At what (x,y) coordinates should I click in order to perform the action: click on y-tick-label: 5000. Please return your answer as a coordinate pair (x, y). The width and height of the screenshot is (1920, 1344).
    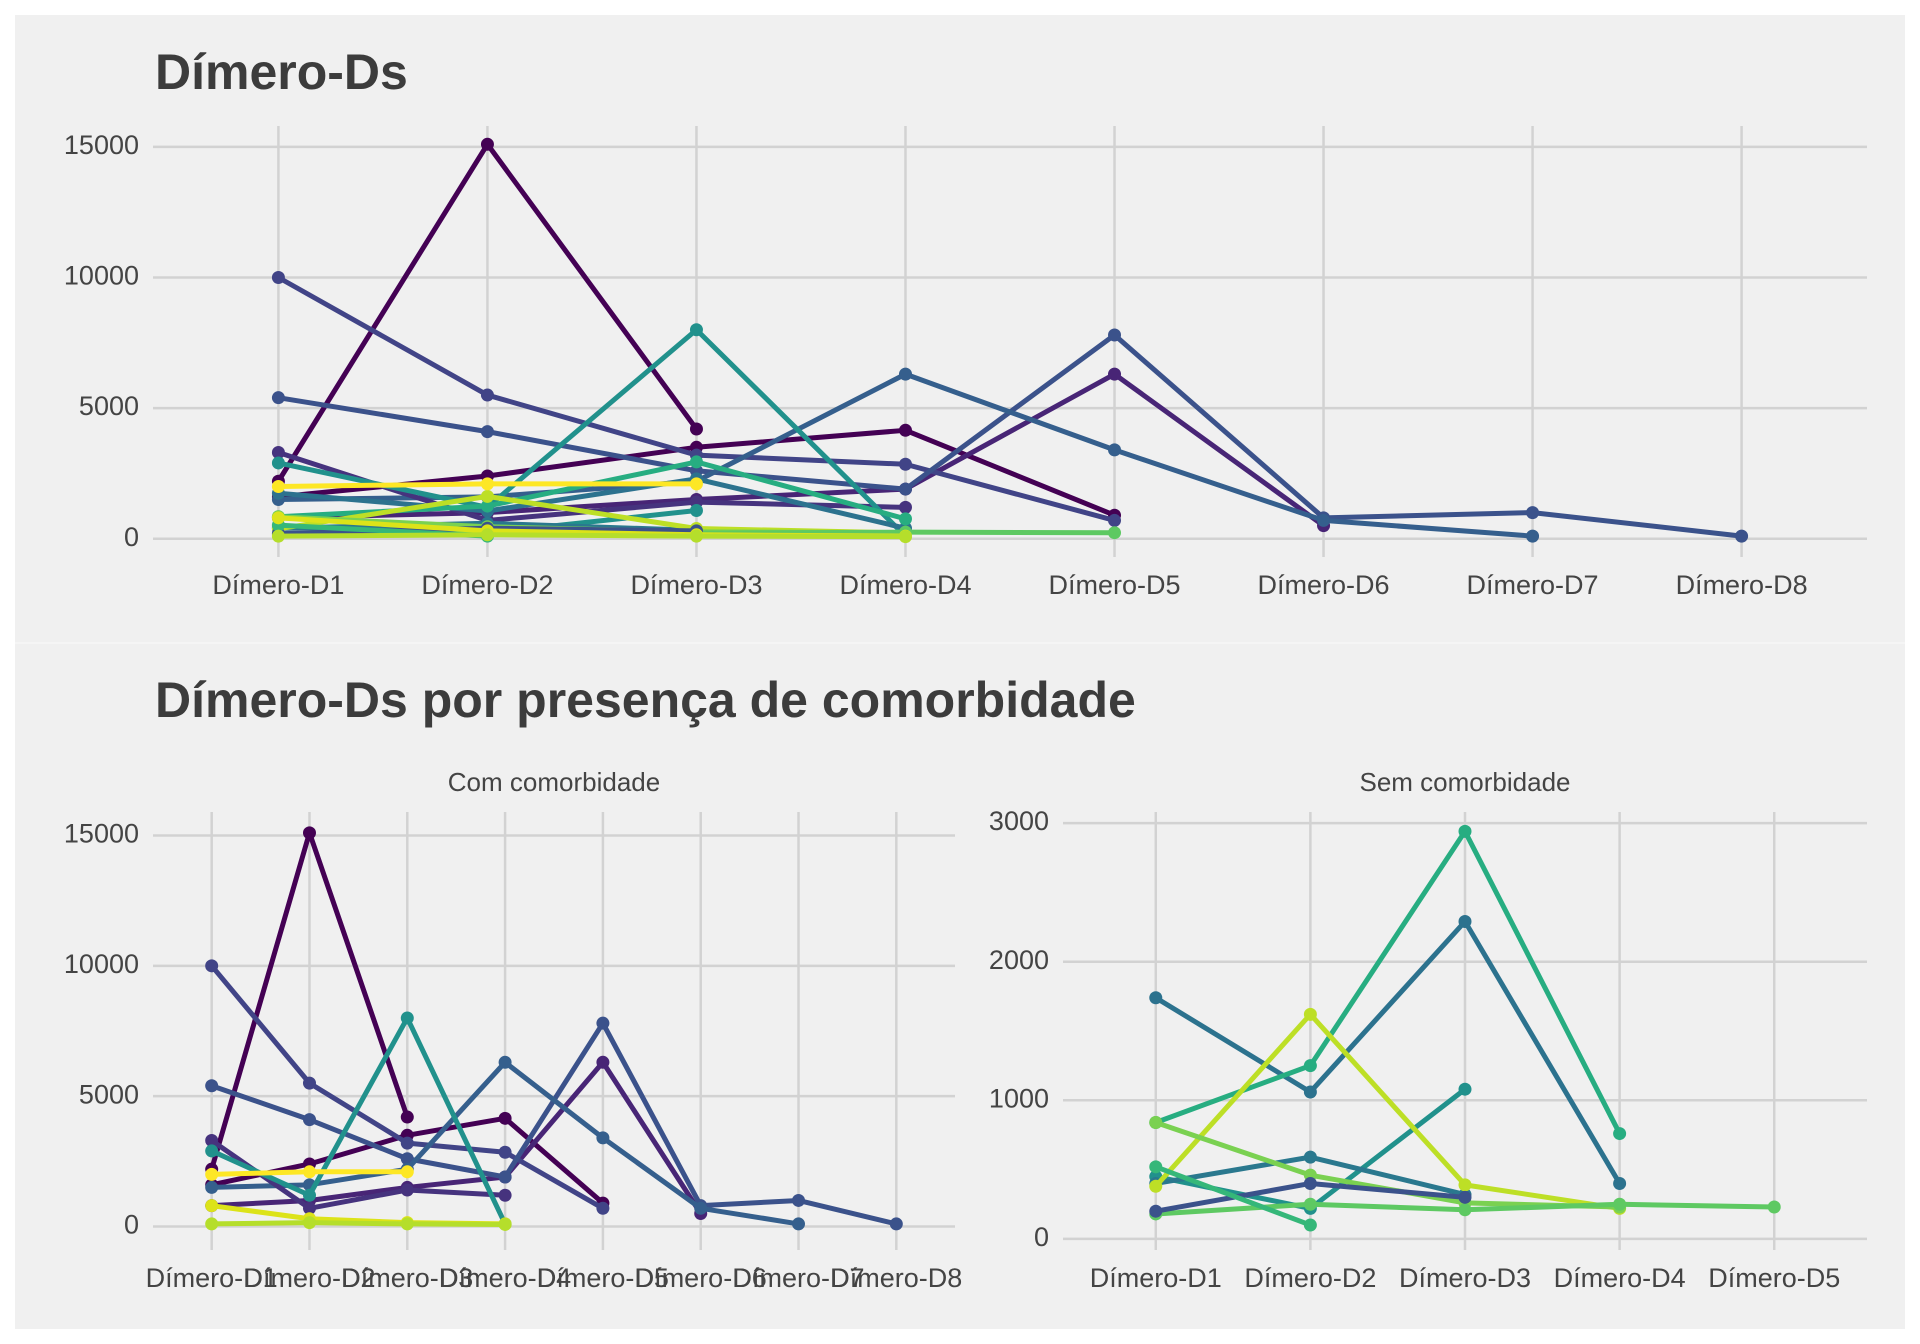
    Looking at the image, I should click on (109, 1094).